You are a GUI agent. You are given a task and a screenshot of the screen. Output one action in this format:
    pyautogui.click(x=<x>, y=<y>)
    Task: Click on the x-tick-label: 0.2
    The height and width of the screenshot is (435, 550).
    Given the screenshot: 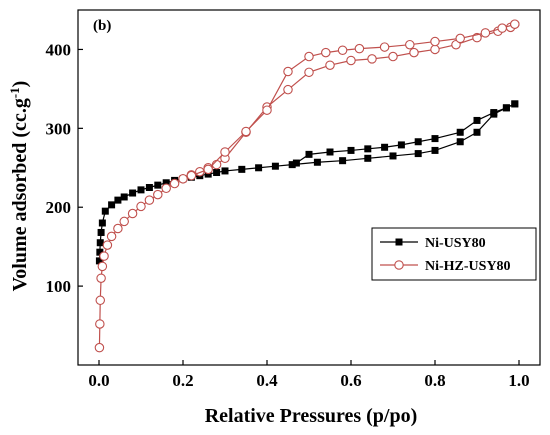 What is the action you would take?
    pyautogui.click(x=182, y=380)
    